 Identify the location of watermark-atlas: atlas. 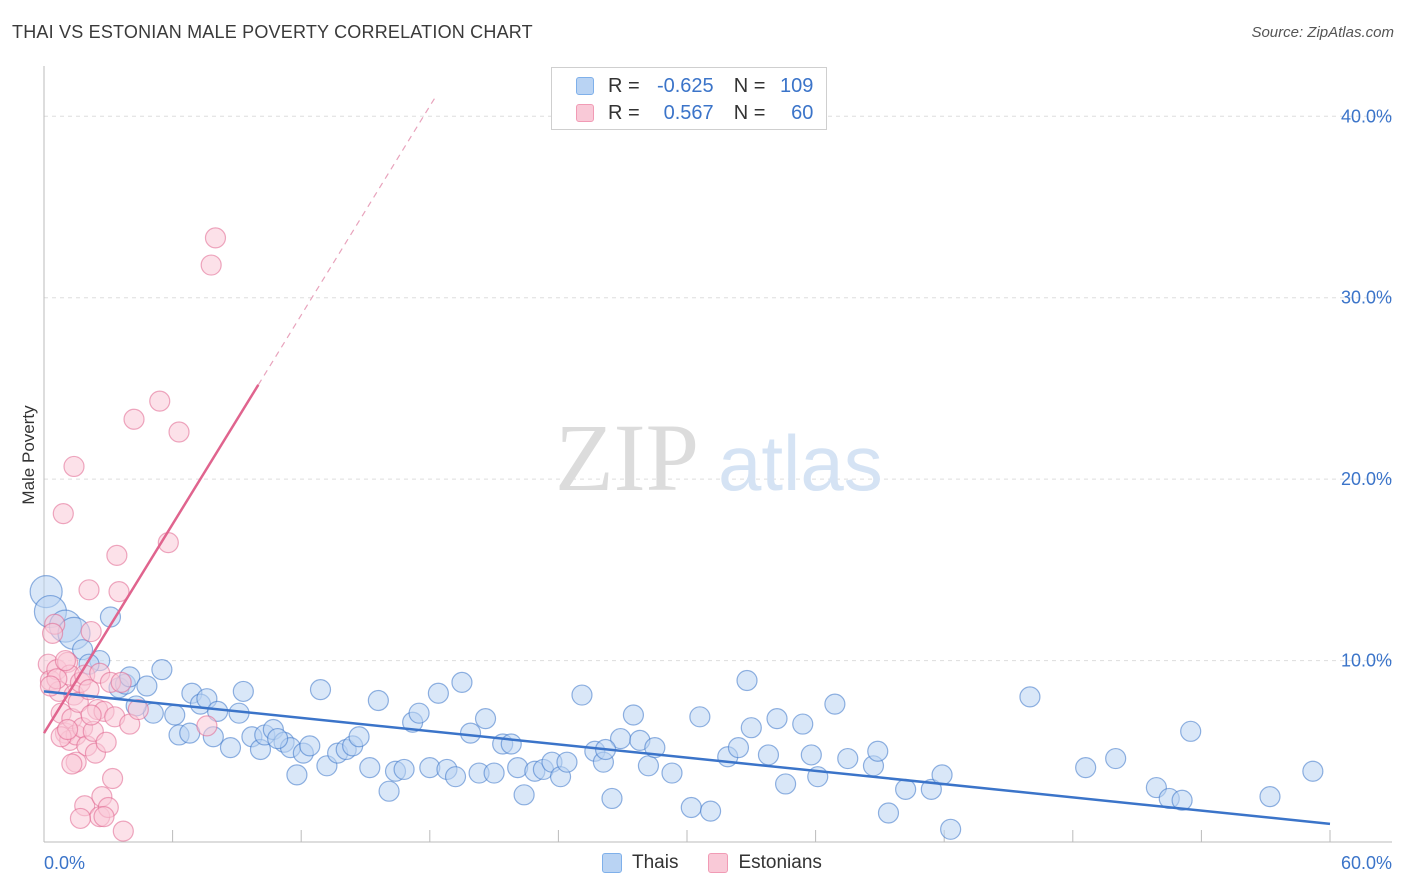
(800, 463).